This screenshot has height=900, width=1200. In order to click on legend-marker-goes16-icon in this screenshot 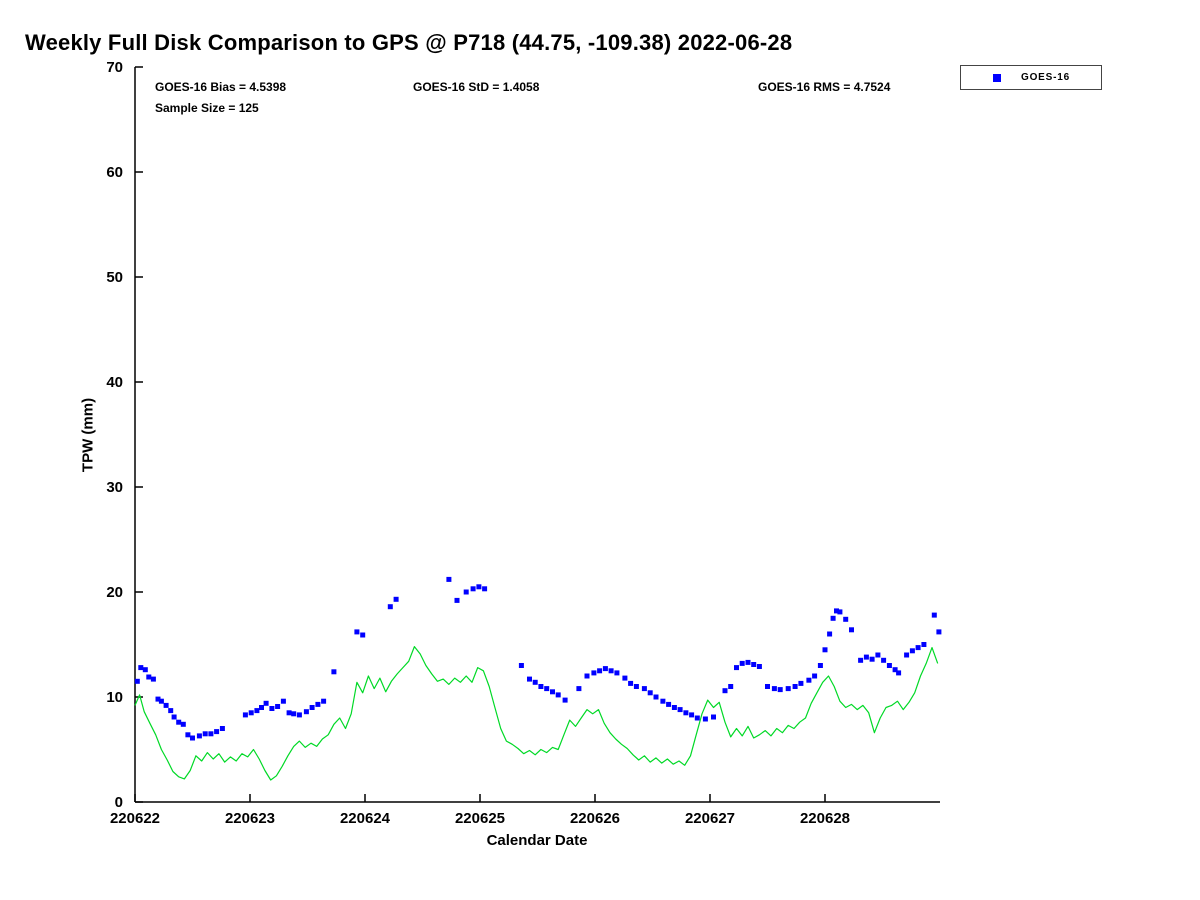, I will do `click(997, 77)`.